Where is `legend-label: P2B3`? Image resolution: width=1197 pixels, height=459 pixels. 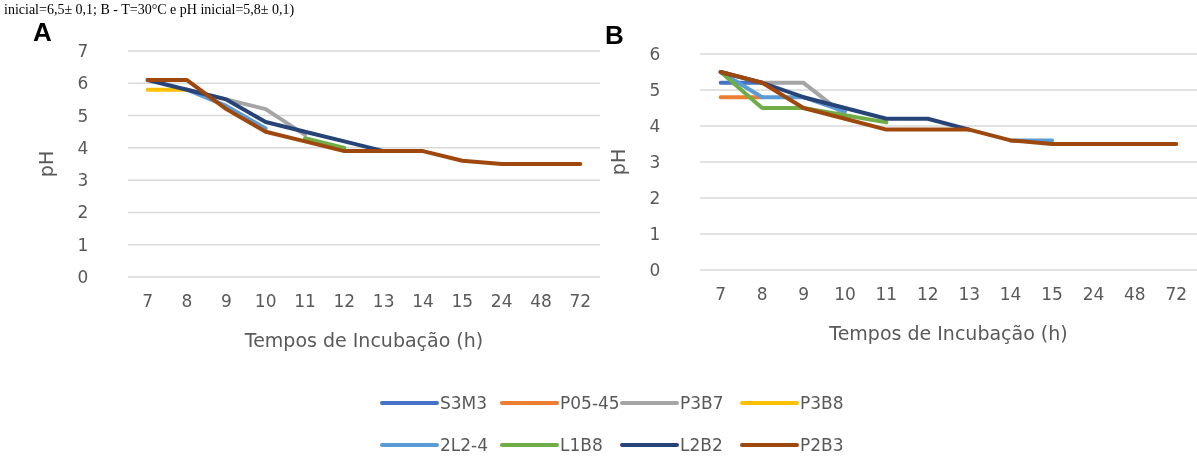
legend-label: P2B3 is located at coordinates (822, 444).